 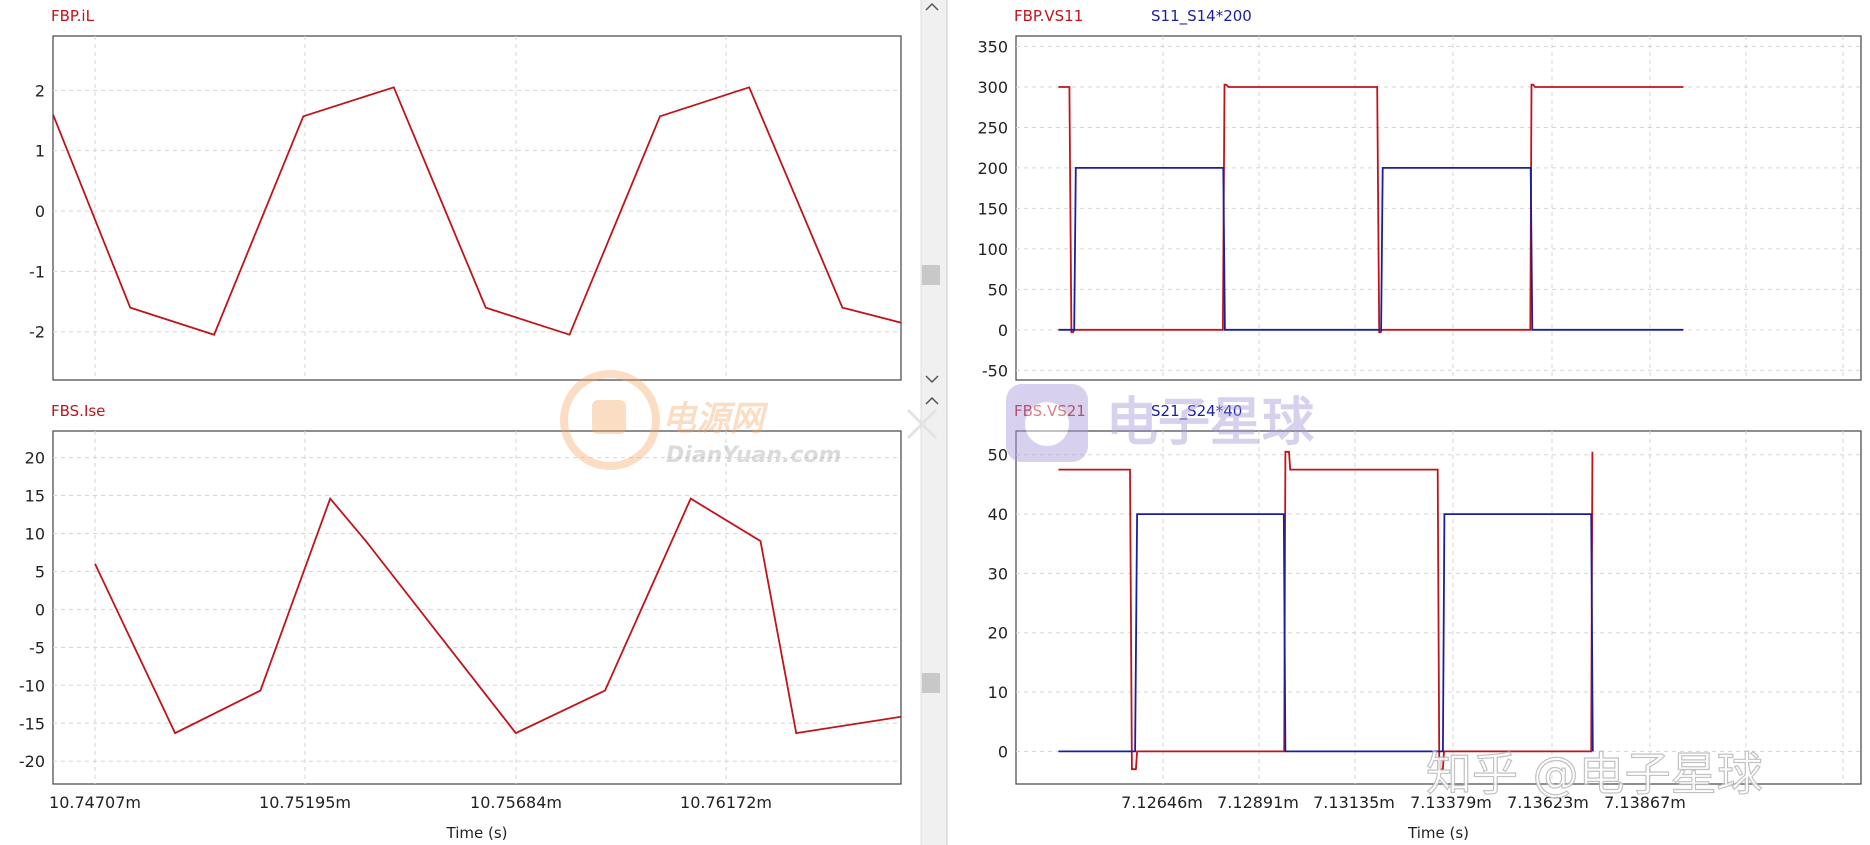 What do you see at coordinates (32, 761) in the screenshot?
I see `y-tick-label: -20` at bounding box center [32, 761].